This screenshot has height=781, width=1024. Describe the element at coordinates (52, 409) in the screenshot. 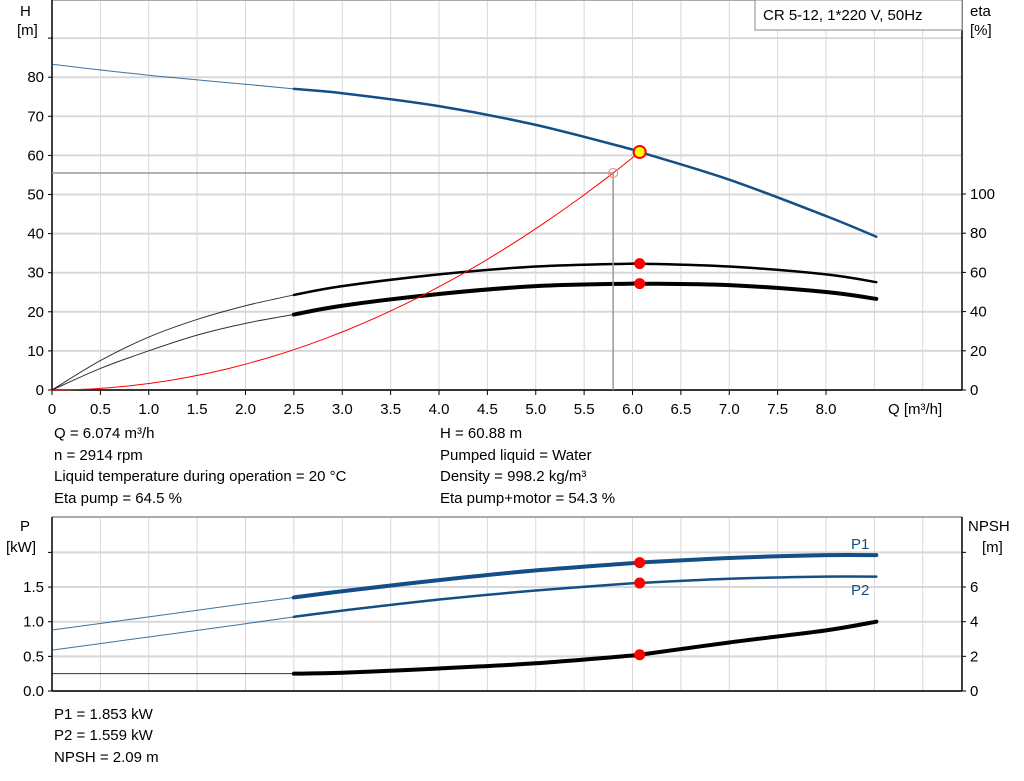

I see `x-tick-label: 0` at that location.